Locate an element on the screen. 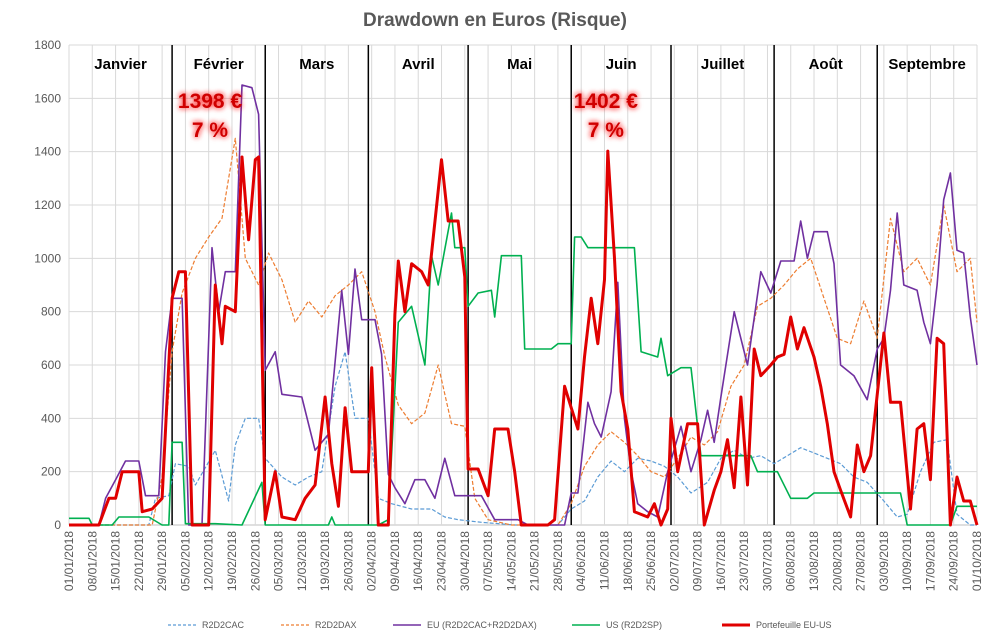 This screenshot has width=991, height=643. legend-label-1: R2D2DAX is located at coordinates (336, 625).